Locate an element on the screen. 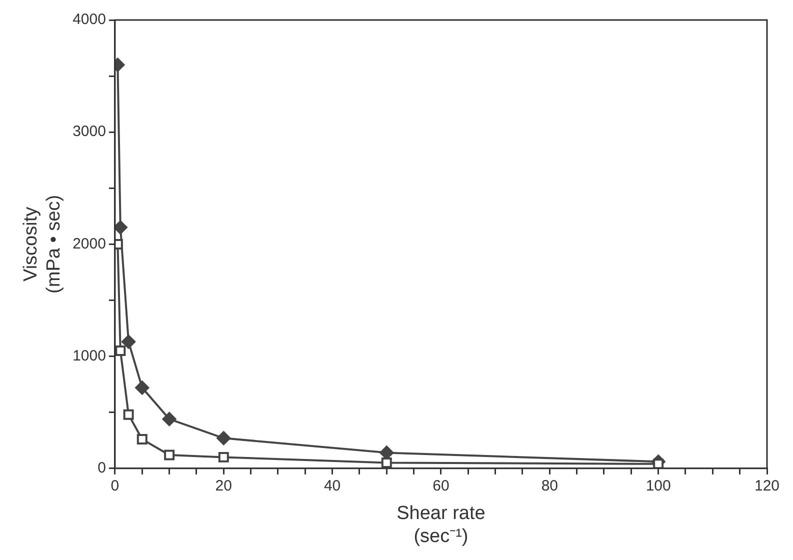  x-tick-label: 60 is located at coordinates (441, 486).